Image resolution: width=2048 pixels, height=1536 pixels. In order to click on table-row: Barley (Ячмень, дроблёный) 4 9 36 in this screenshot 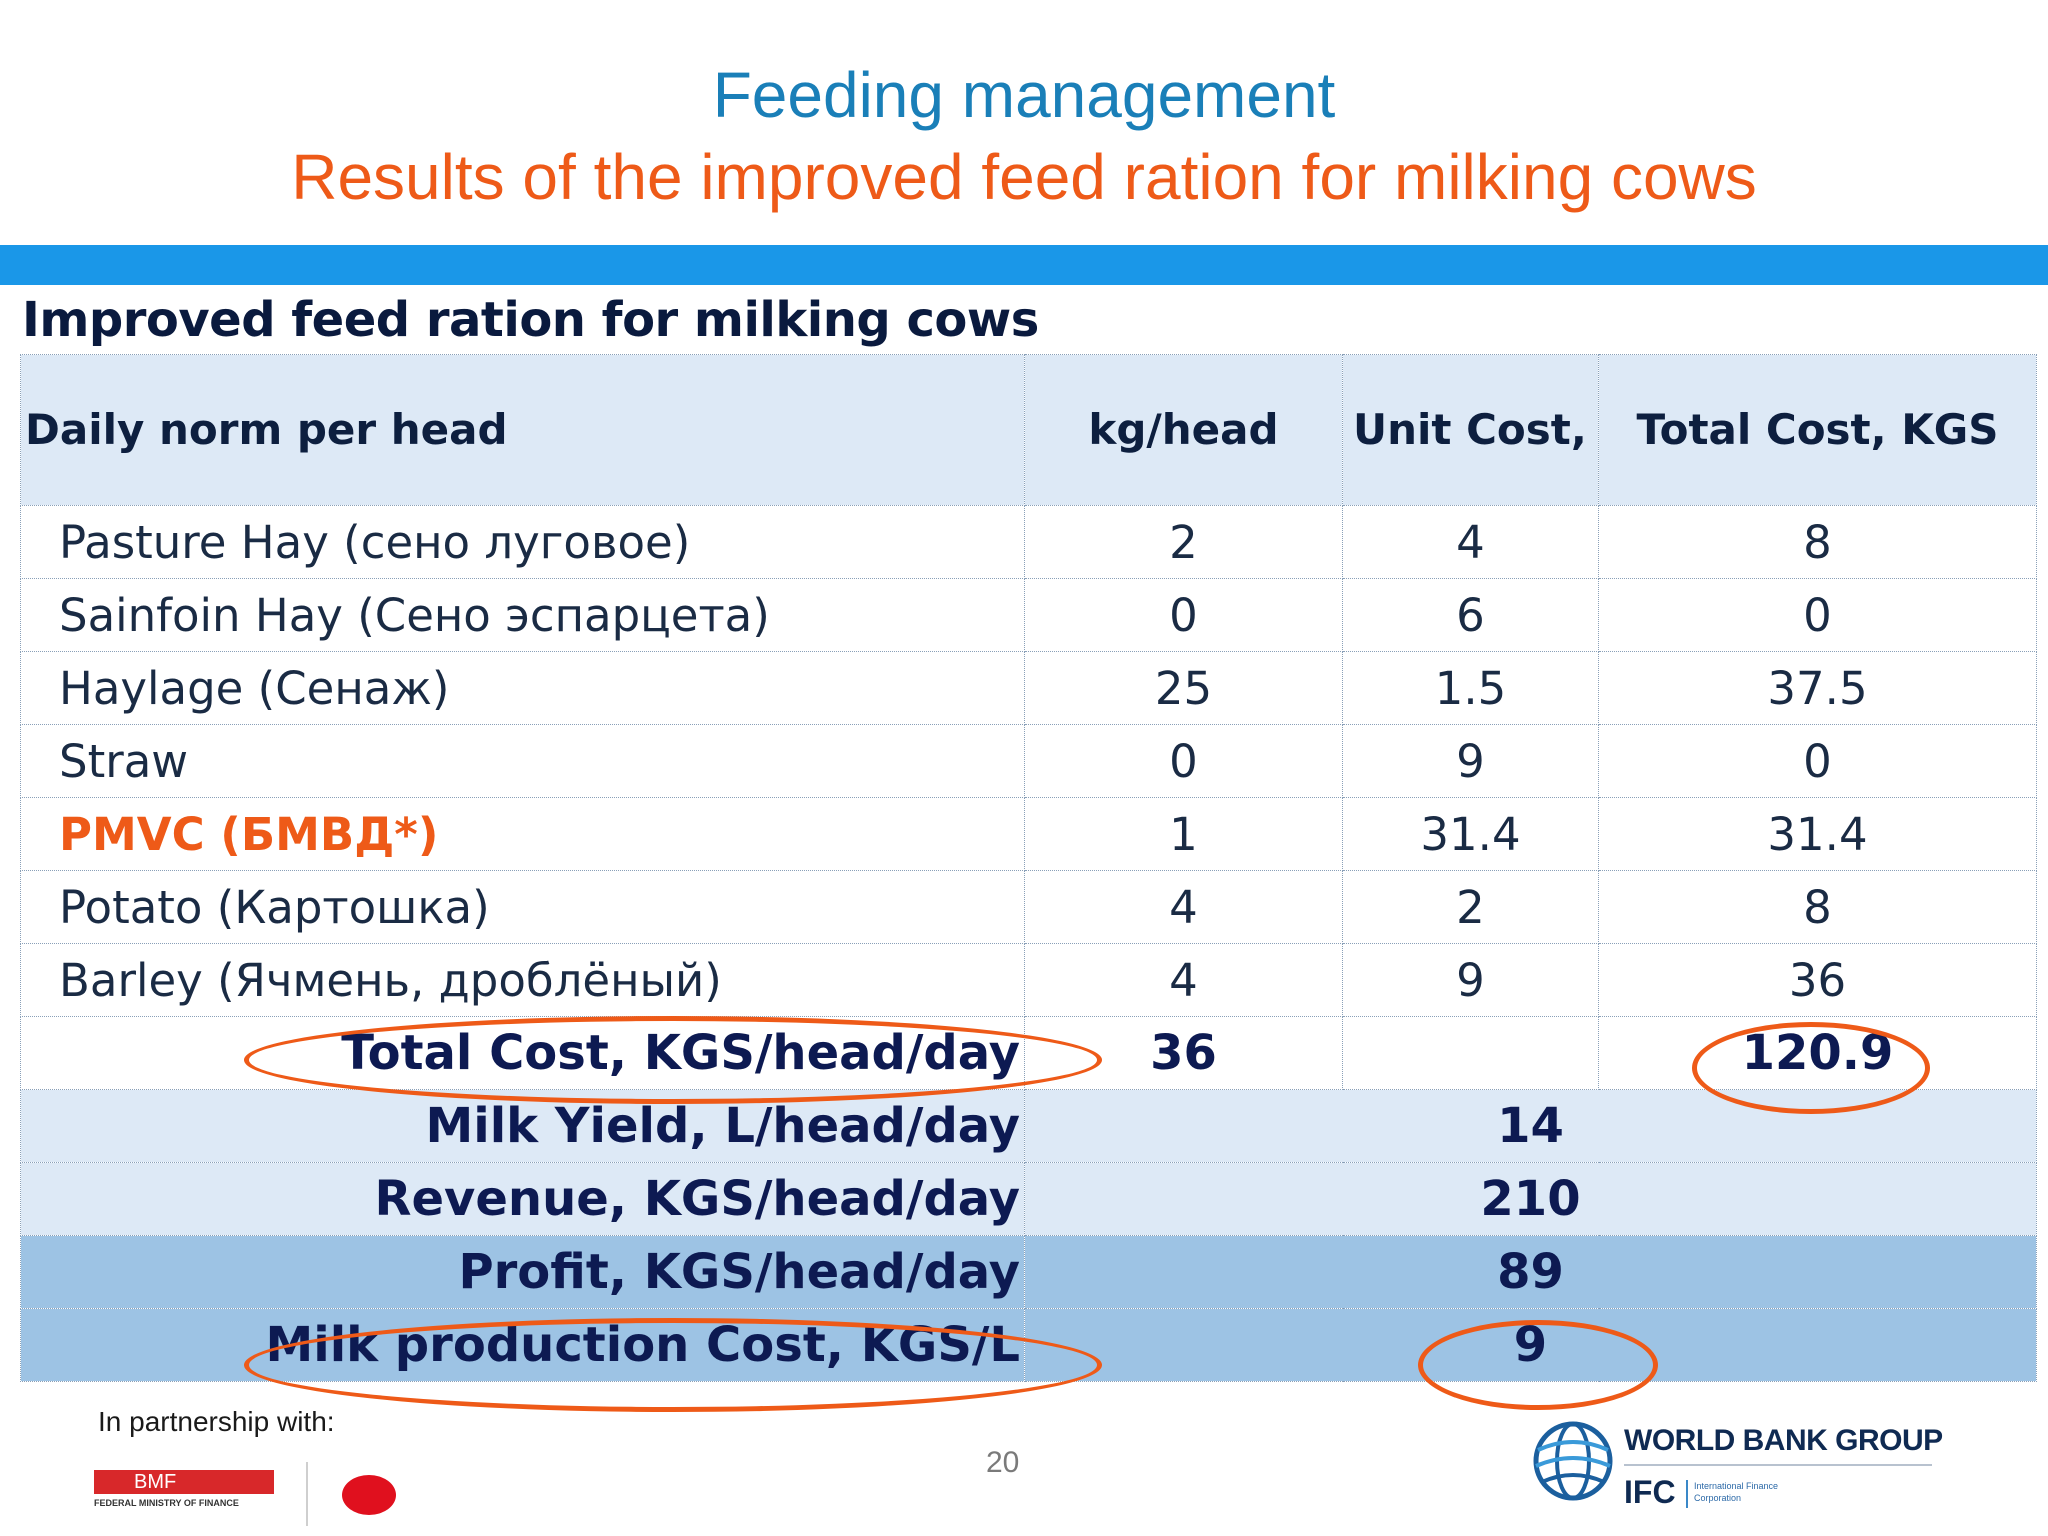, I will do `click(1028, 980)`.